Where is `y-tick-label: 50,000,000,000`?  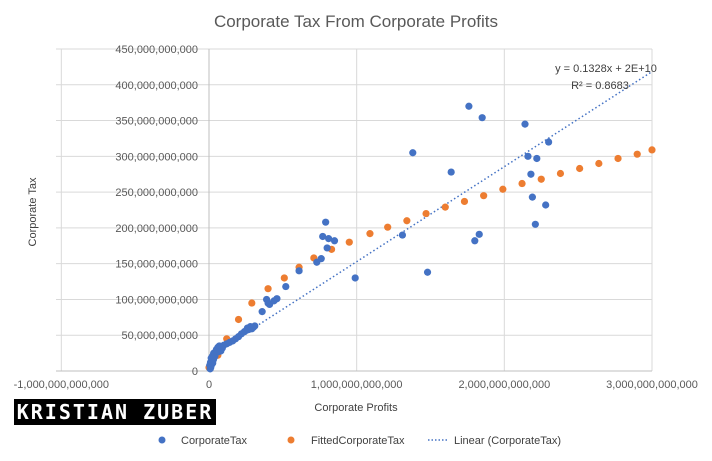
y-tick-label: 50,000,000,000 is located at coordinates (160, 336).